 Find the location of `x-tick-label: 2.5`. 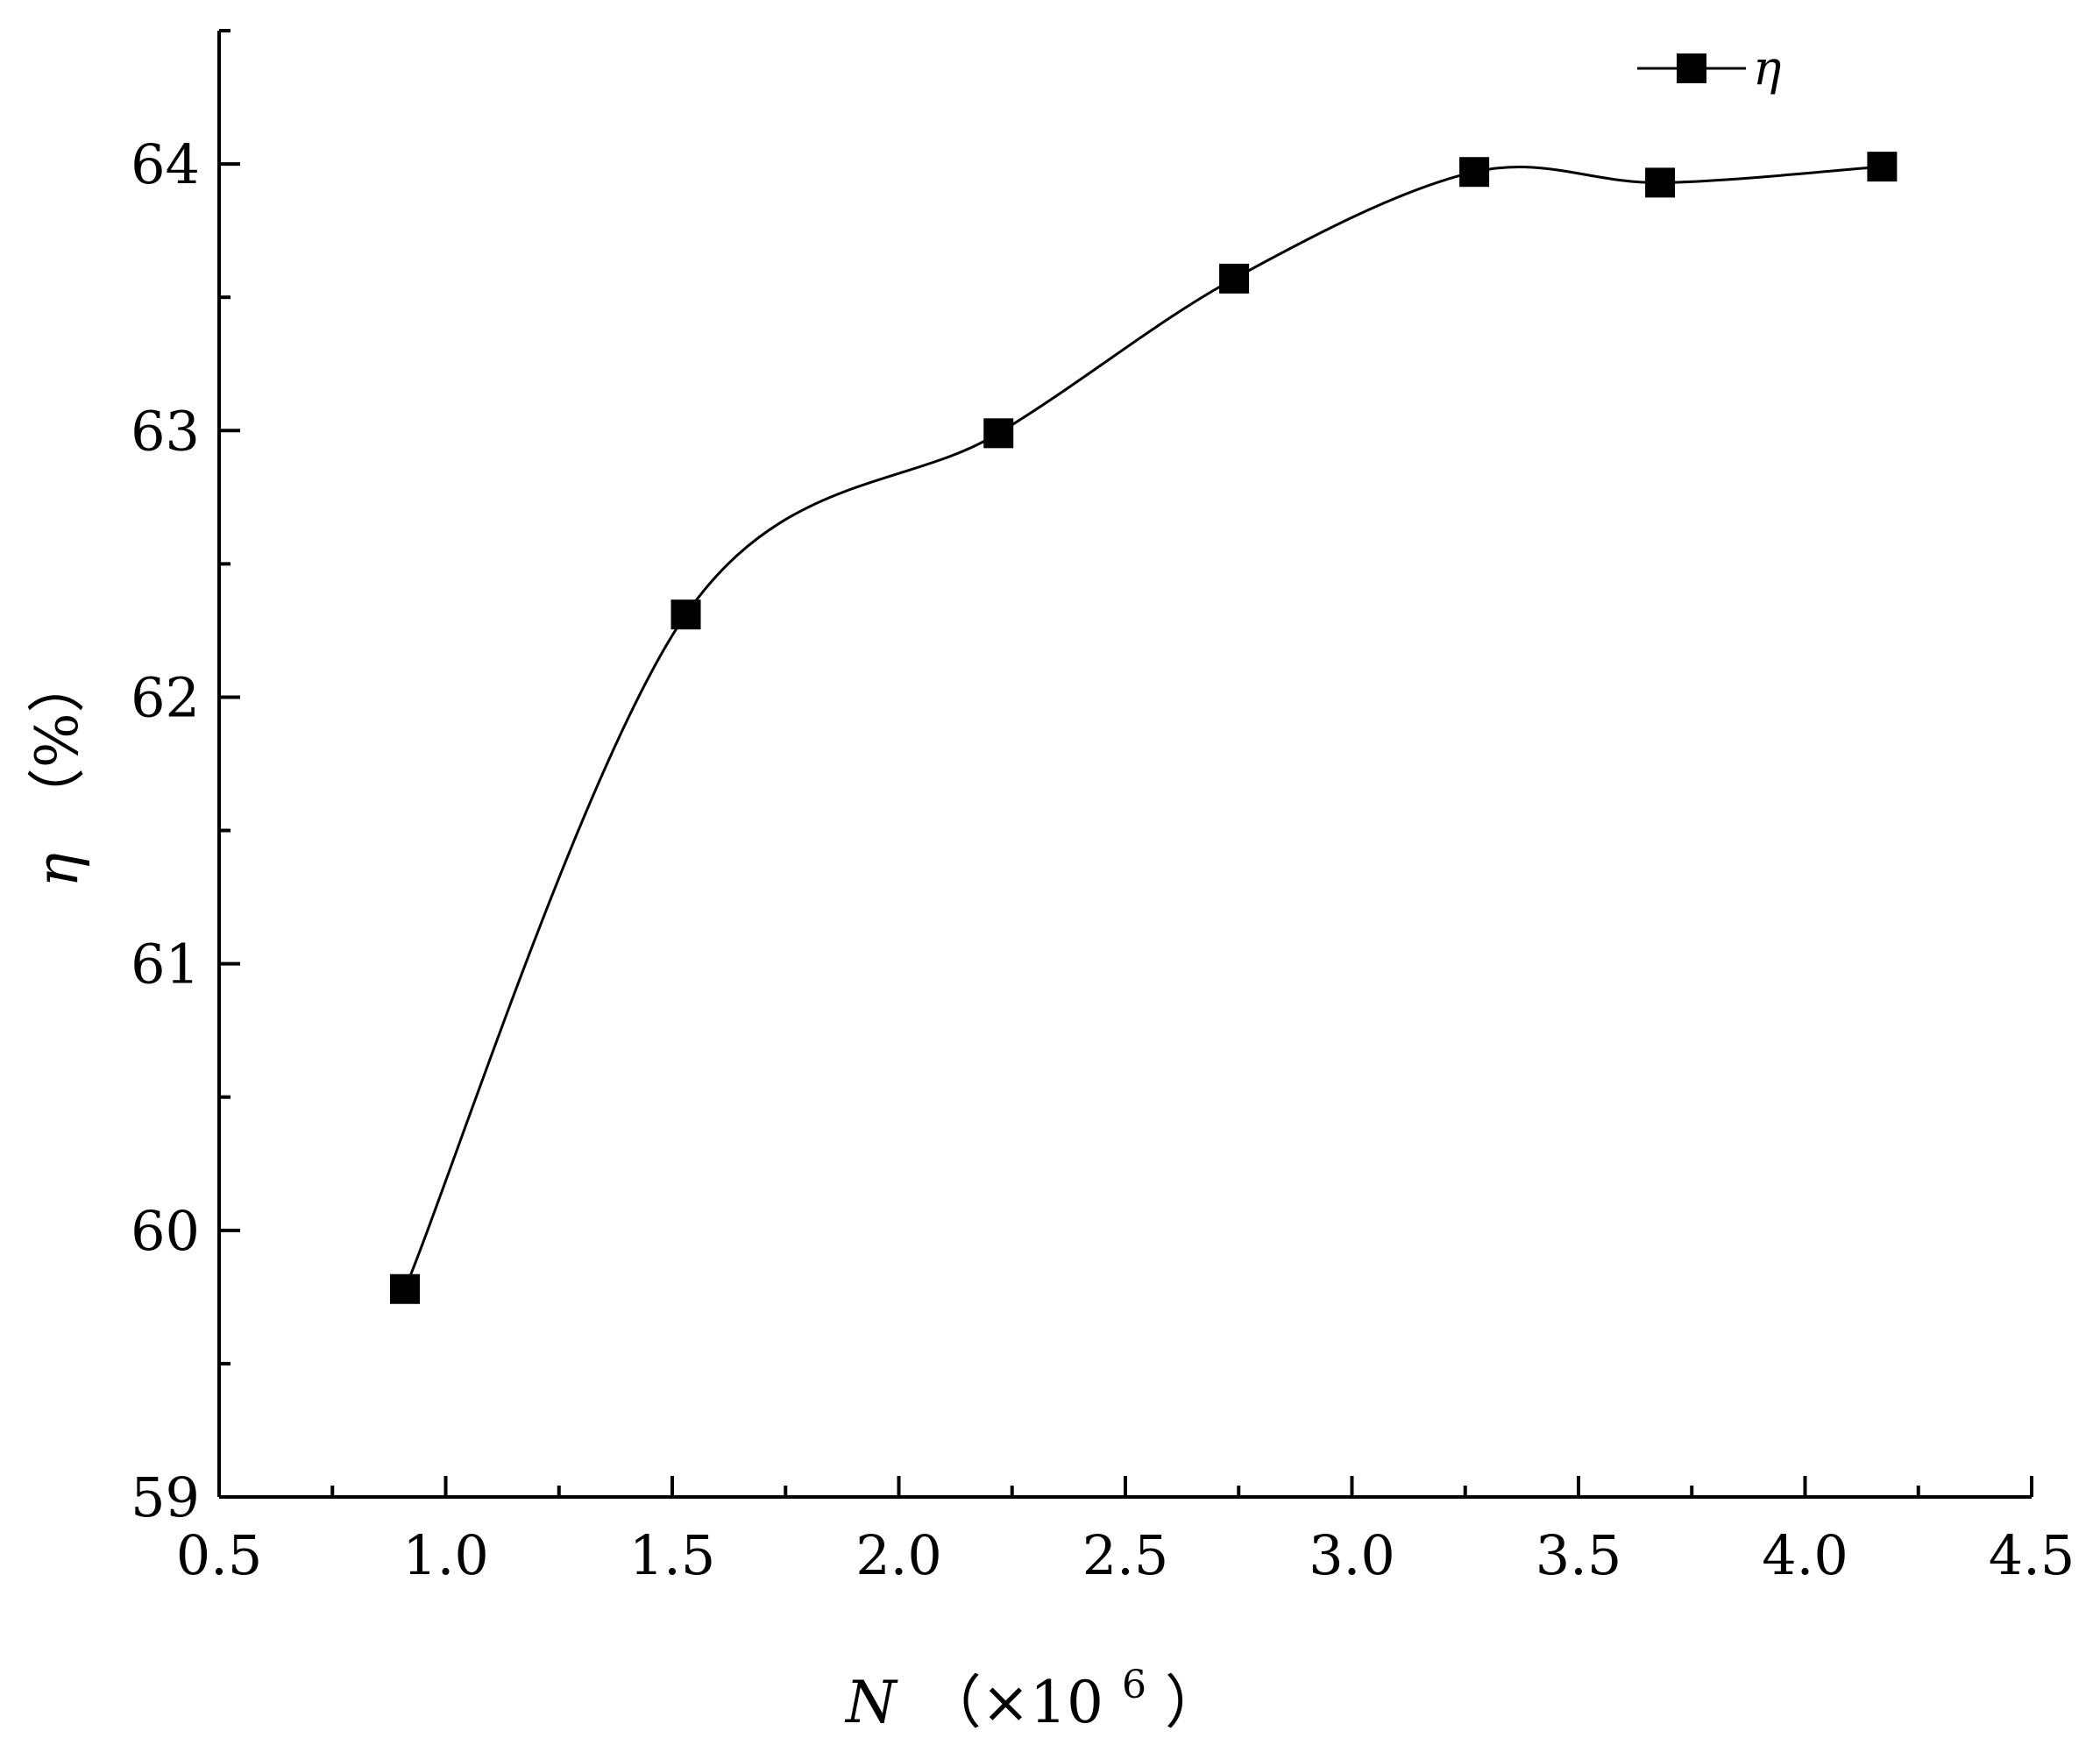

x-tick-label: 2.5 is located at coordinates (1125, 1555).